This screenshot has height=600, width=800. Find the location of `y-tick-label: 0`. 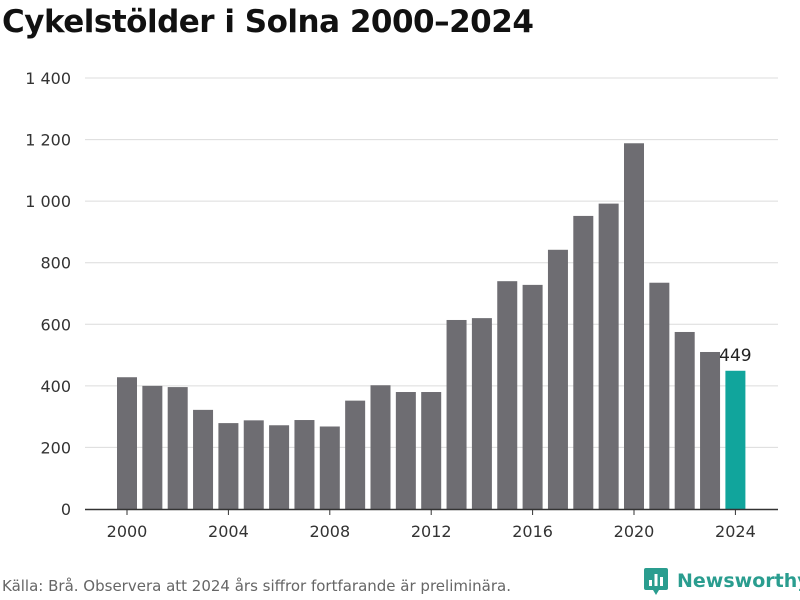

y-tick-label: 0 is located at coordinates (66, 509).